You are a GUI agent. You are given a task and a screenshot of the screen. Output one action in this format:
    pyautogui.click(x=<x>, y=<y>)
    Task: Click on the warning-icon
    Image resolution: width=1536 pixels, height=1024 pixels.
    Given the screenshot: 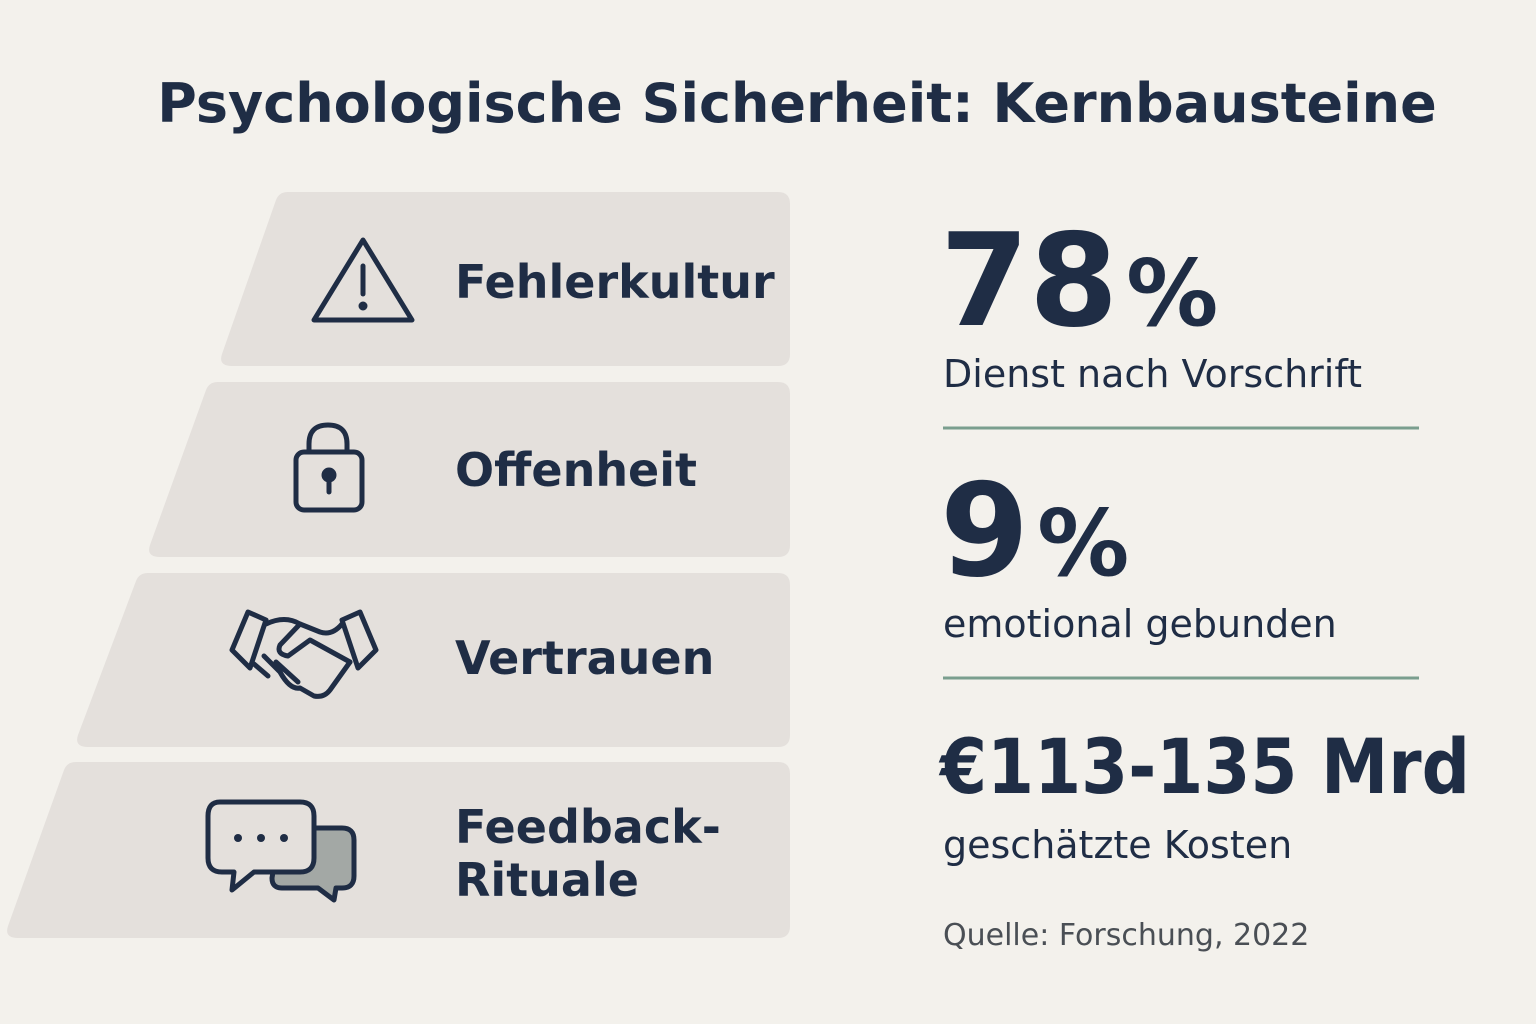 What is the action you would take?
    pyautogui.click(x=363, y=280)
    